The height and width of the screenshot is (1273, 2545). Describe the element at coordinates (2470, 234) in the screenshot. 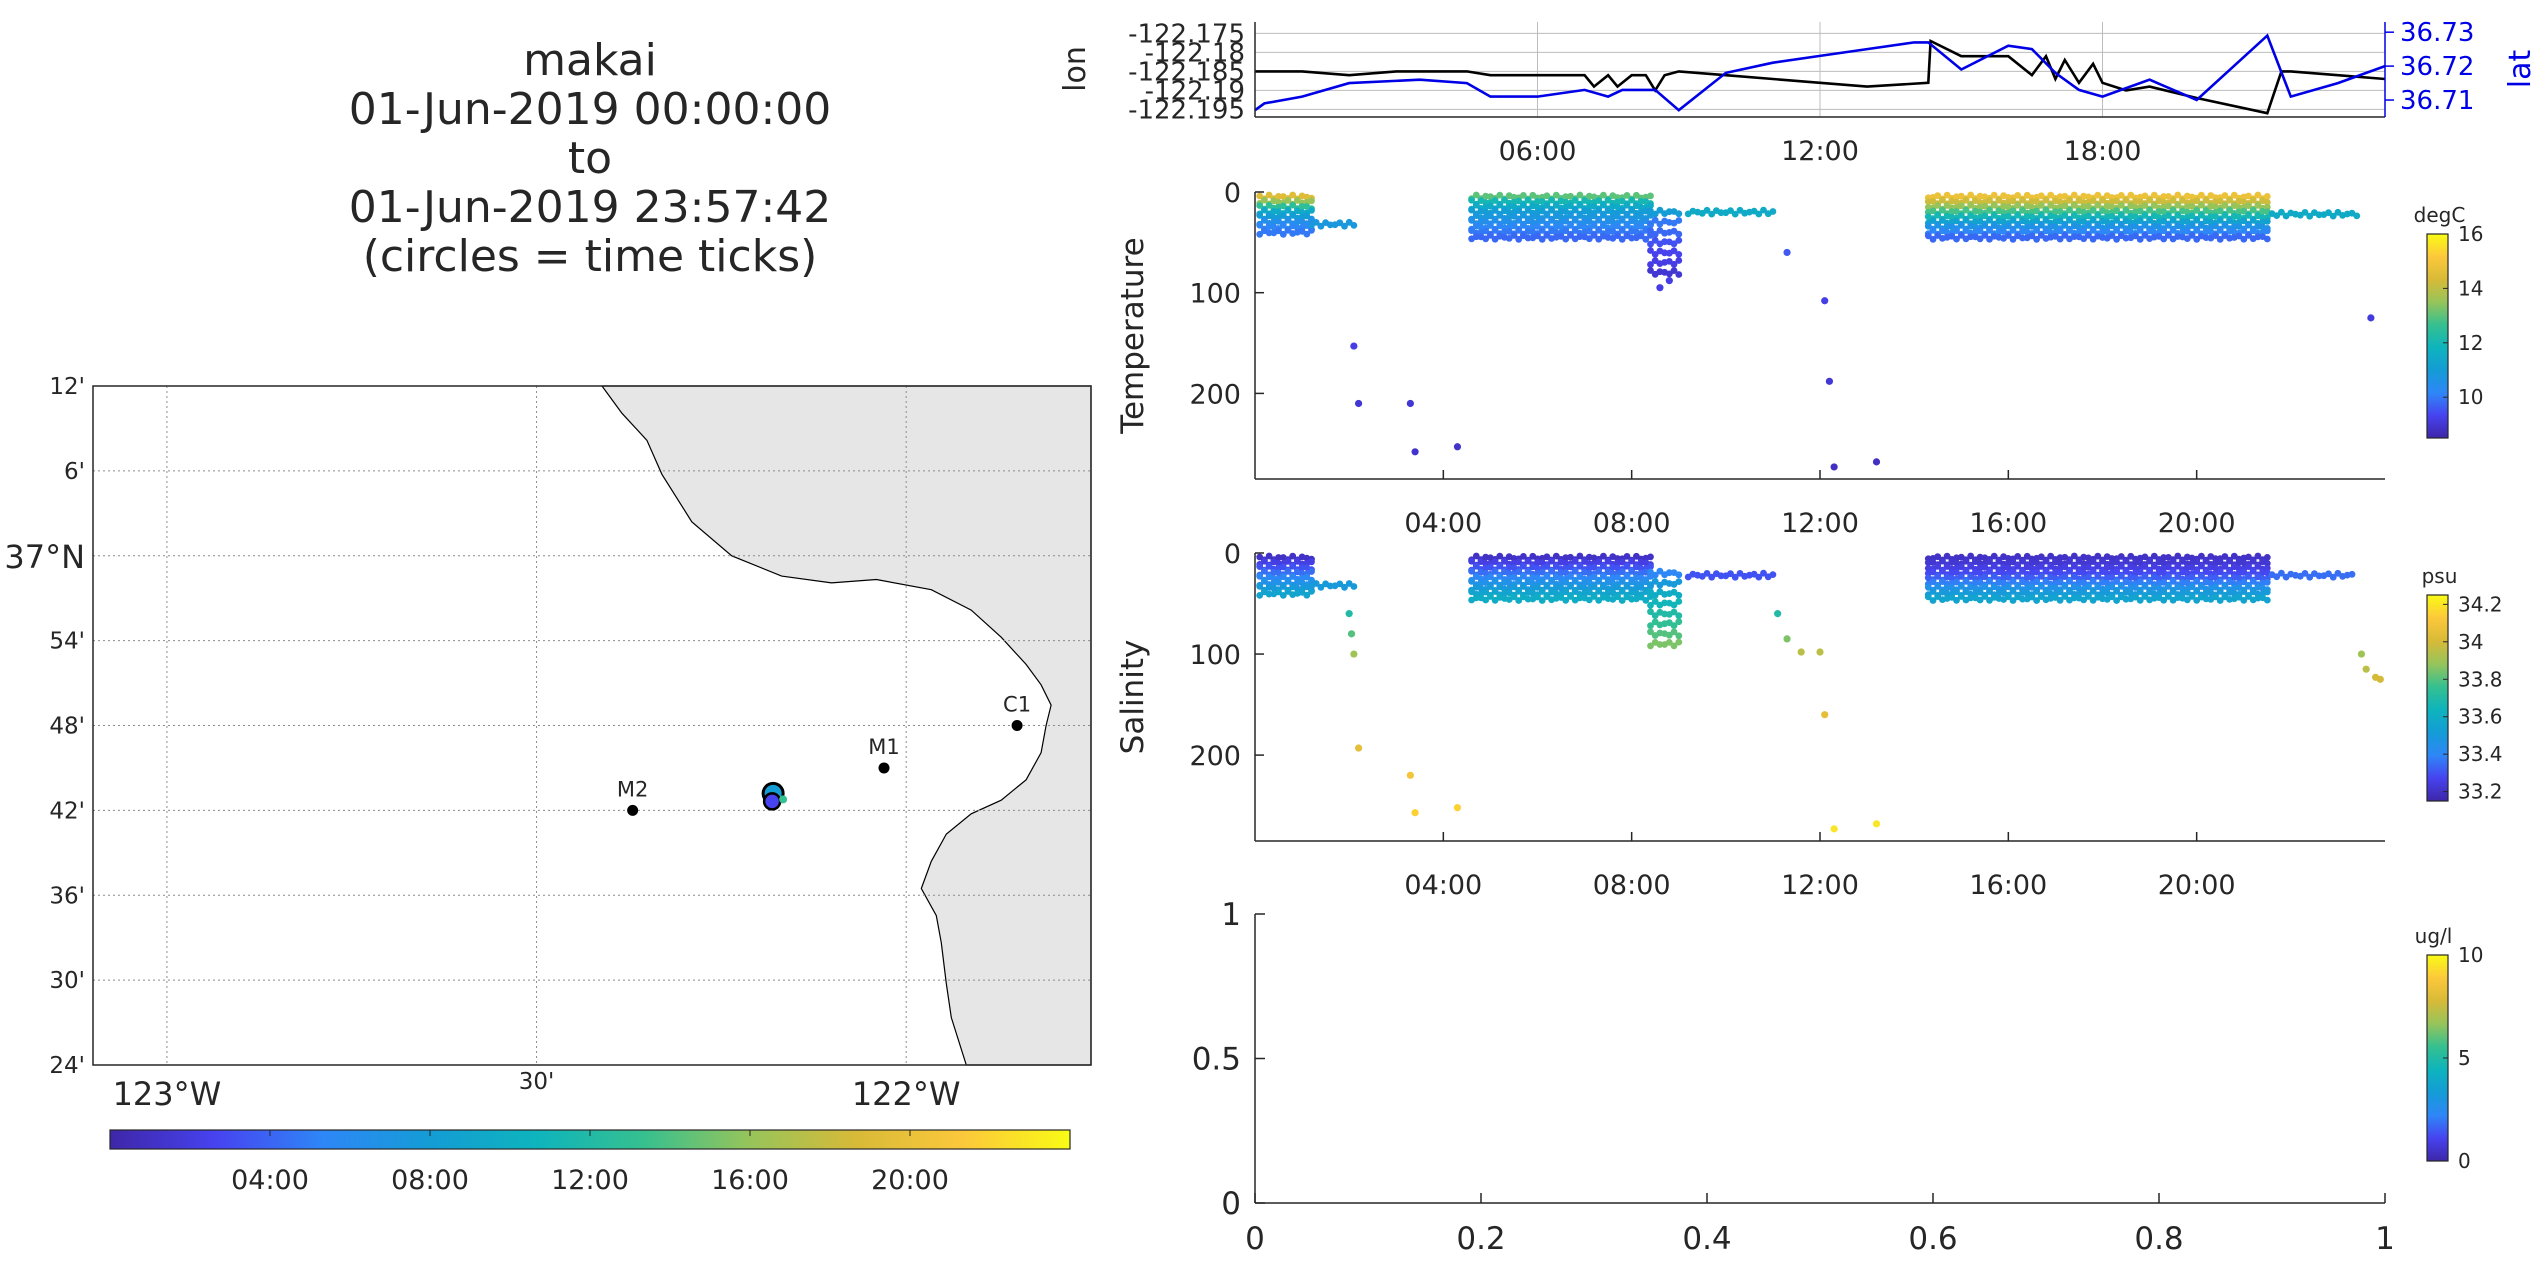

I see `temperature-colorbar-tick-label: 16` at that location.